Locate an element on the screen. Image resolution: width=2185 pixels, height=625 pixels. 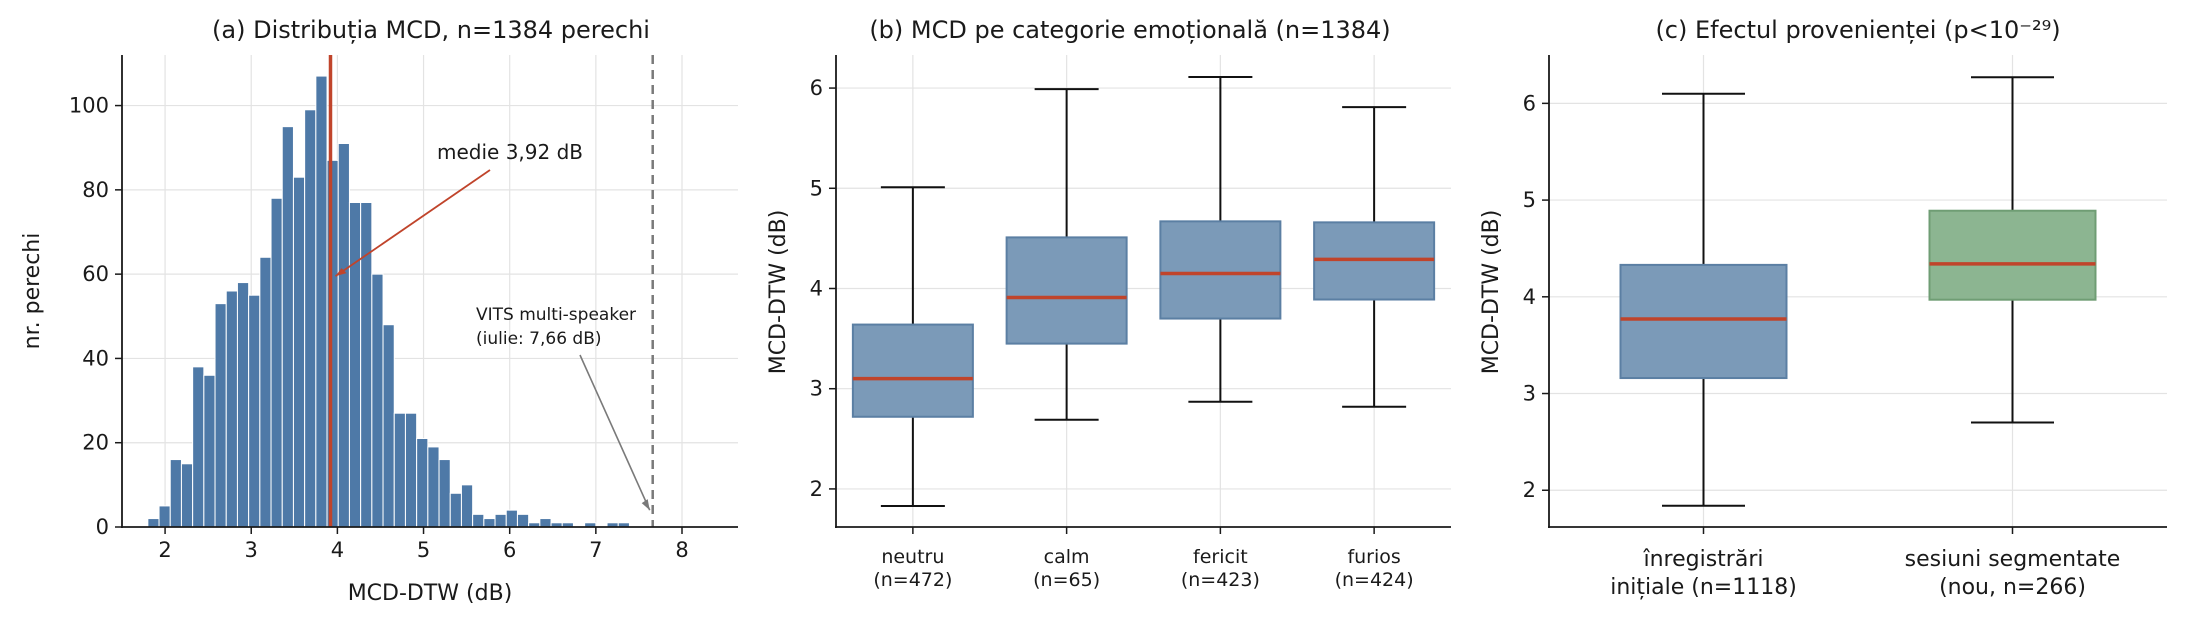
y-tick-label: 100 is located at coordinates (89, 106).